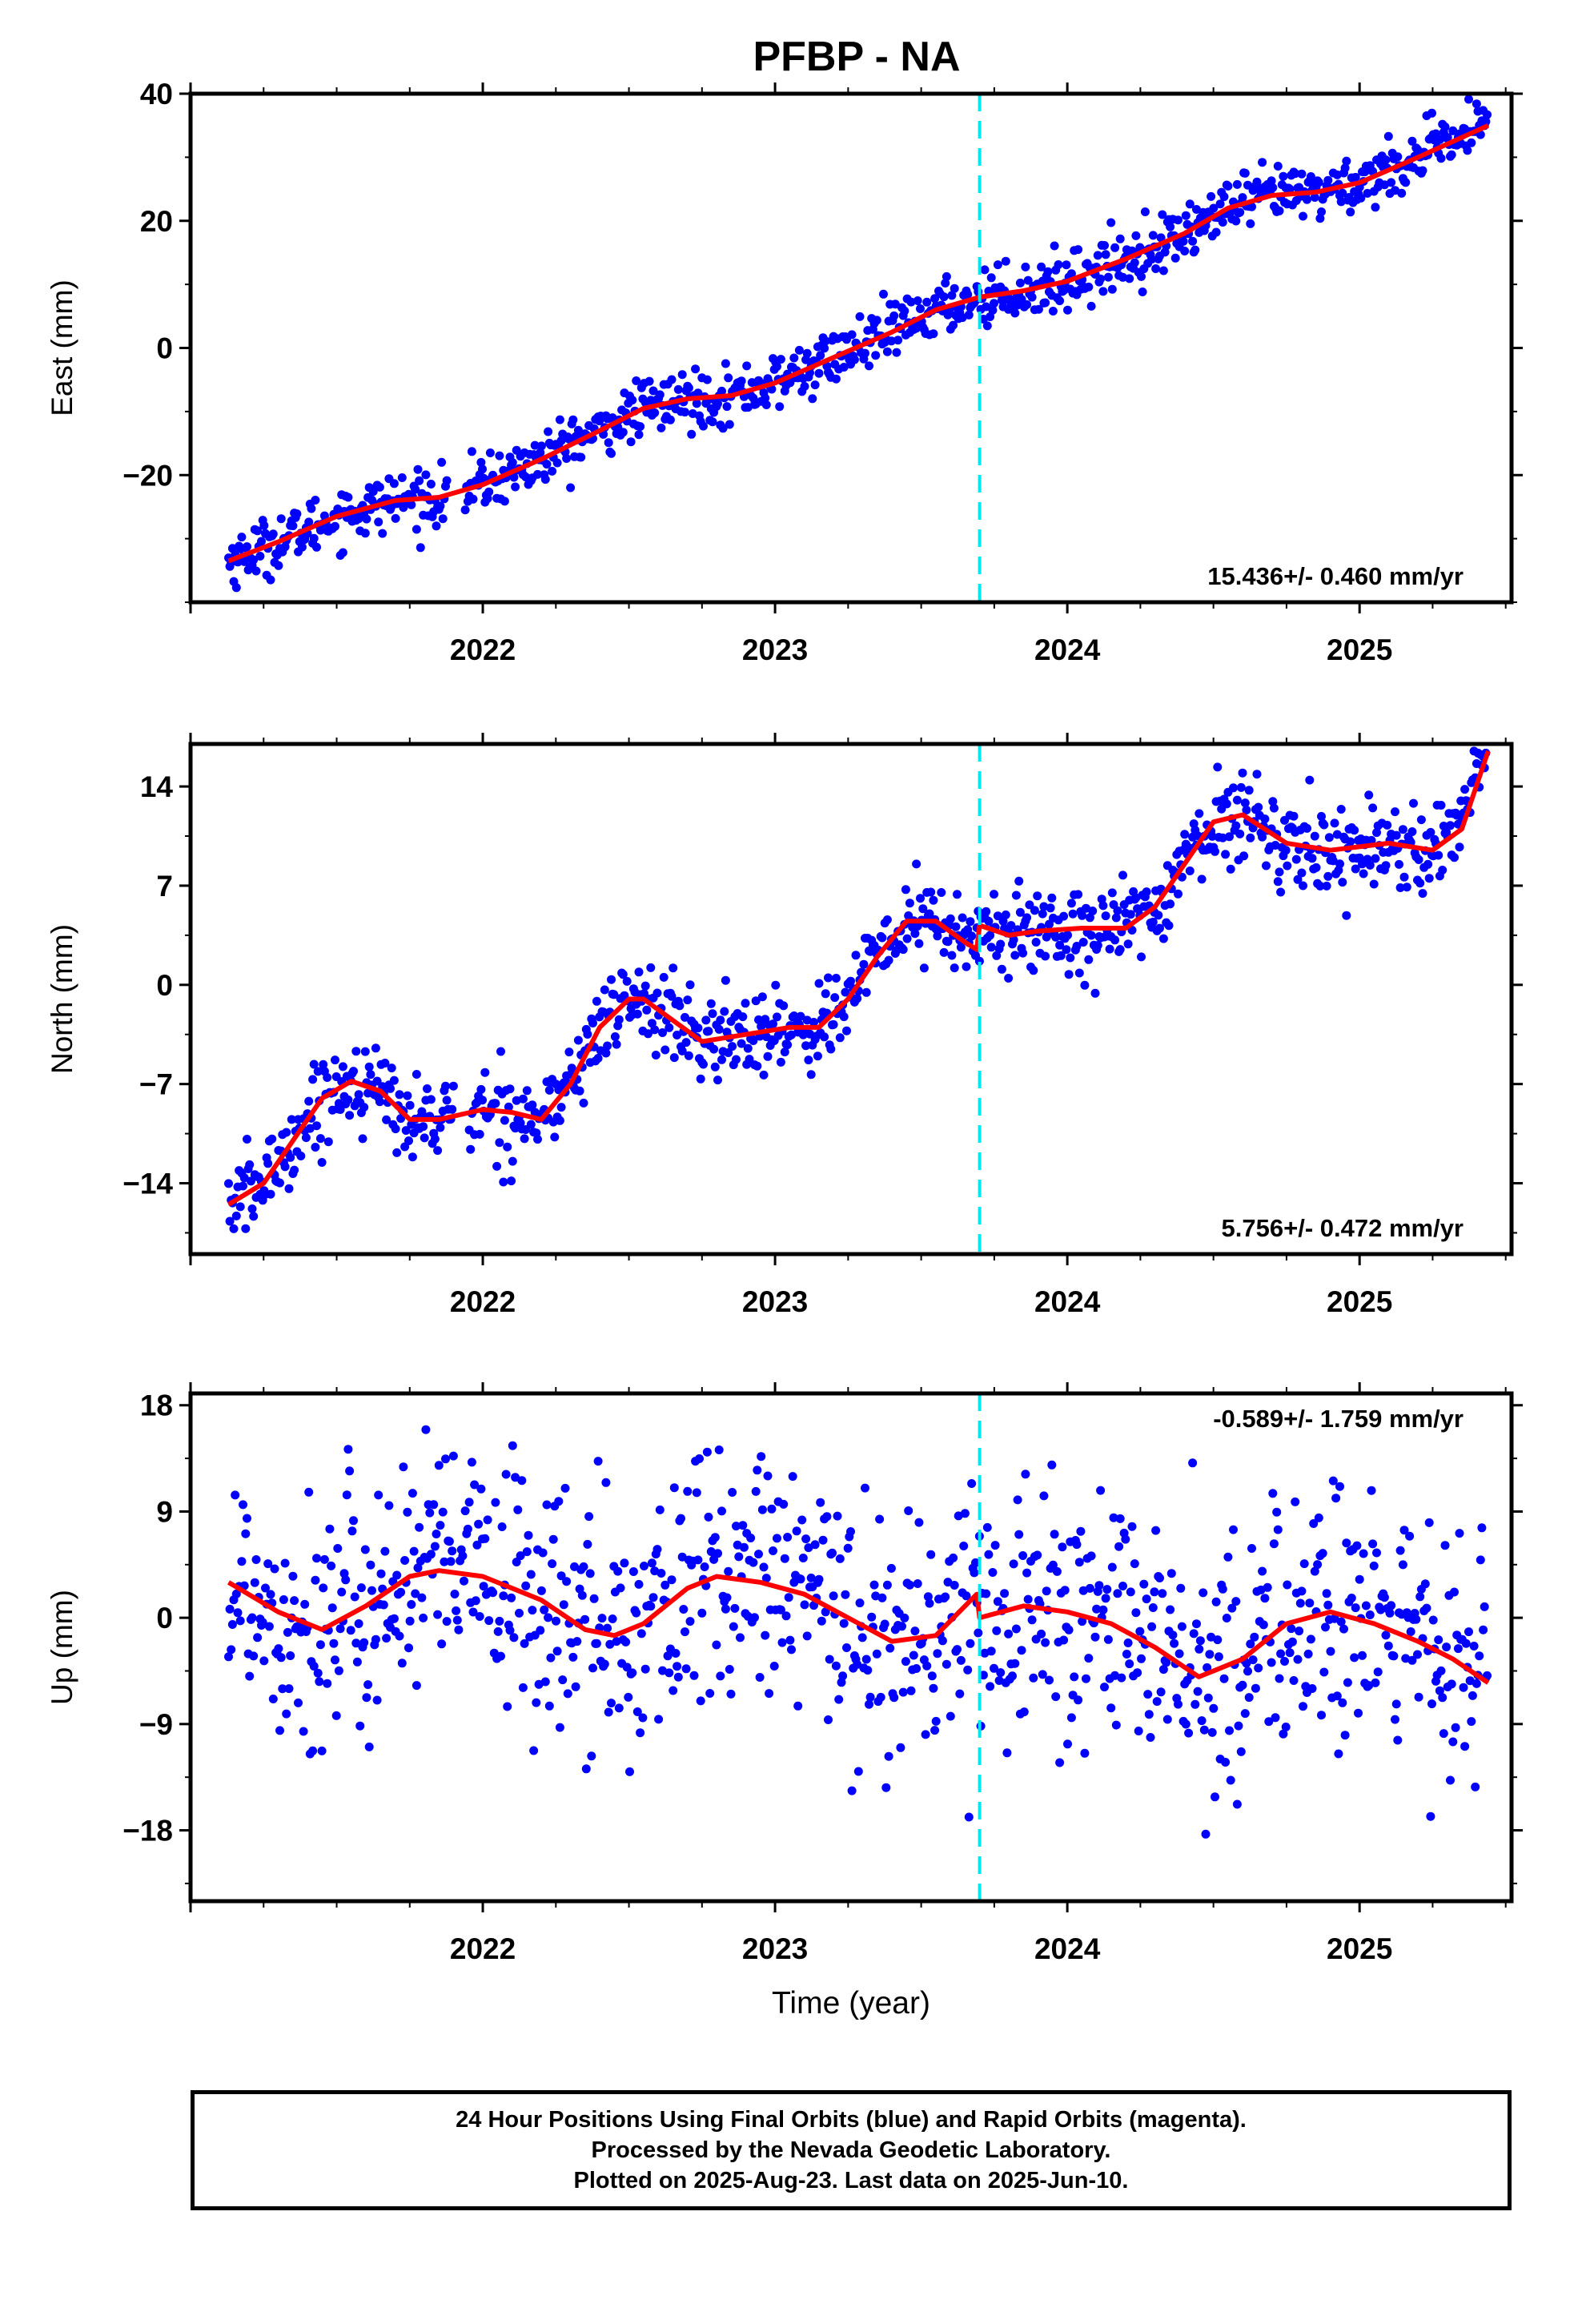  Describe the element at coordinates (858, 1632) in the screenshot. I see `up-data-points` at that location.